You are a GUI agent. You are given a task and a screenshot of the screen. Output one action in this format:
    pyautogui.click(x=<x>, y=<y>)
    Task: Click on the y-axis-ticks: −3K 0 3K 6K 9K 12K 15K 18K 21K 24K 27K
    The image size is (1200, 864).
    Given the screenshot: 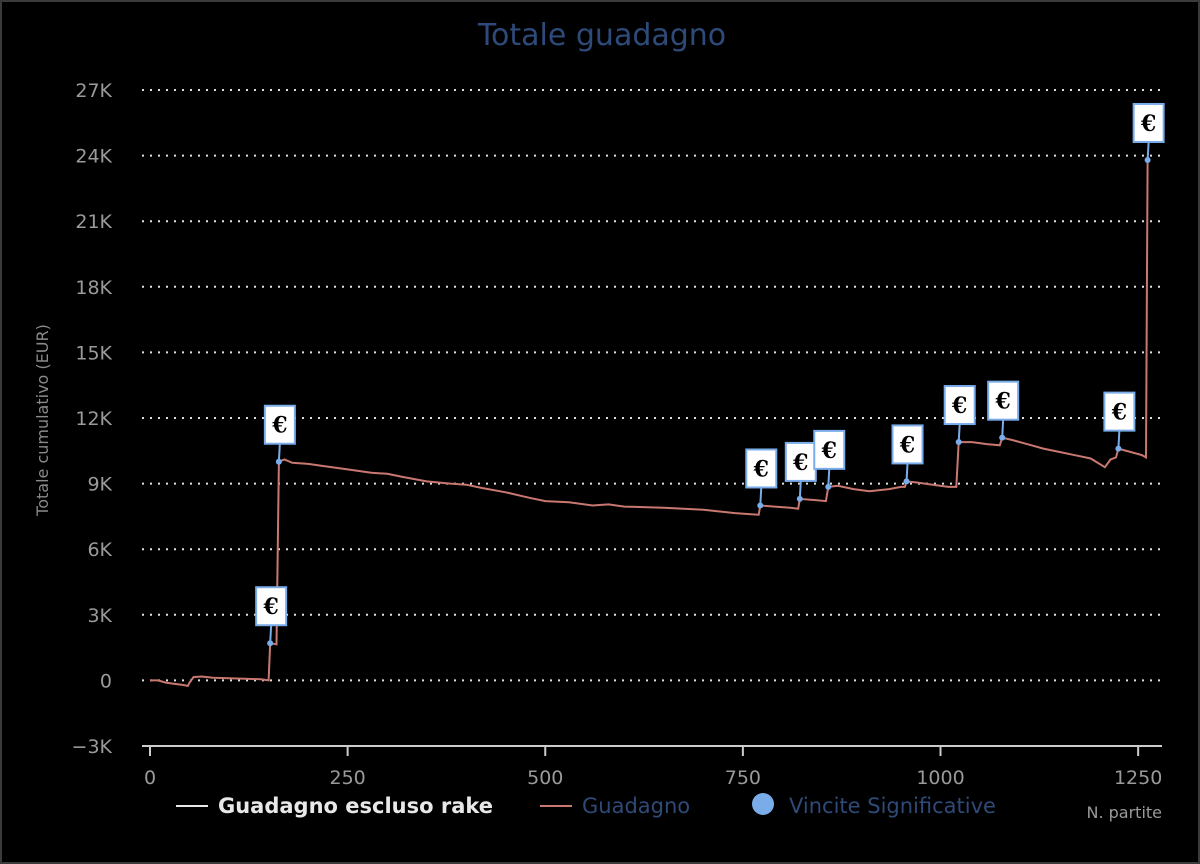 What is the action you would take?
    pyautogui.click(x=92, y=419)
    